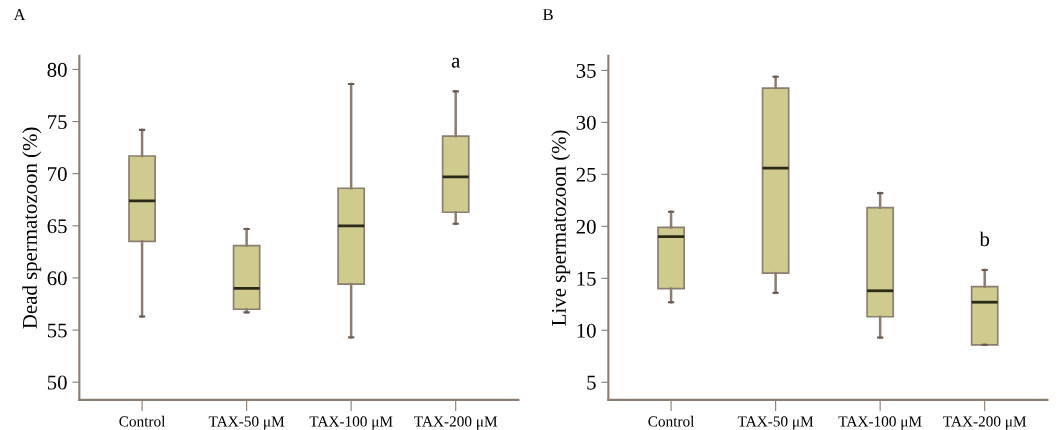 Image resolution: width=1058 pixels, height=430 pixels. Describe the element at coordinates (561, 228) in the screenshot. I see `y-axis-title: Live spermatozoon (%)` at that location.